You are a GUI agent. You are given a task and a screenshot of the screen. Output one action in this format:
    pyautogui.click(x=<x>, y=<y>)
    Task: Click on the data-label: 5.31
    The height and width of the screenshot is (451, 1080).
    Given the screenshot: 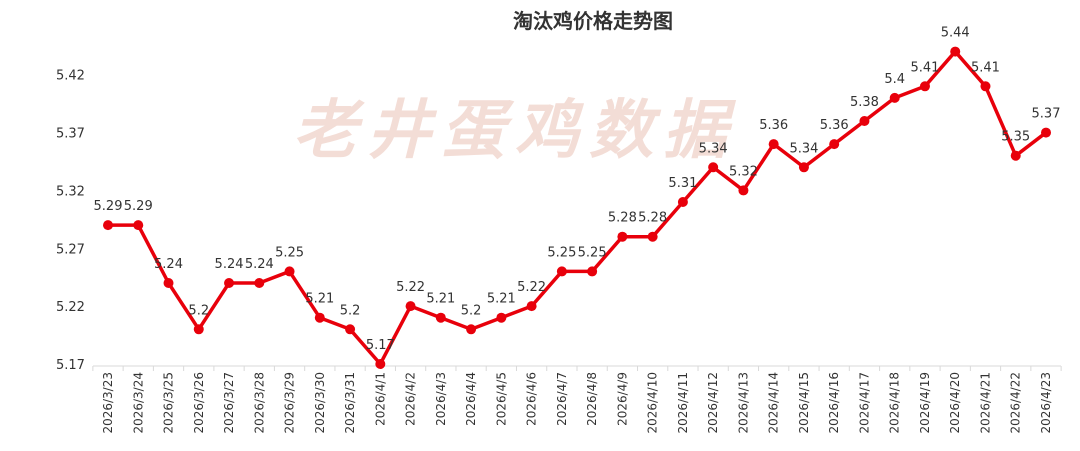 What is the action you would take?
    pyautogui.click(x=682, y=183)
    